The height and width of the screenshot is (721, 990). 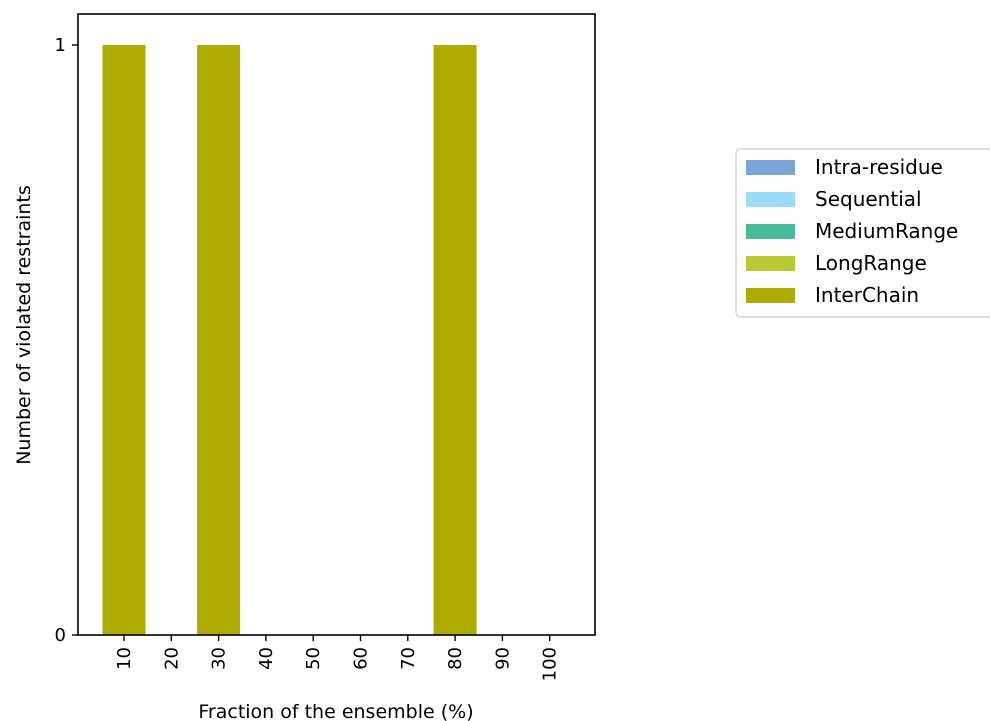 I want to click on y-tick-label: 1, so click(x=60, y=45).